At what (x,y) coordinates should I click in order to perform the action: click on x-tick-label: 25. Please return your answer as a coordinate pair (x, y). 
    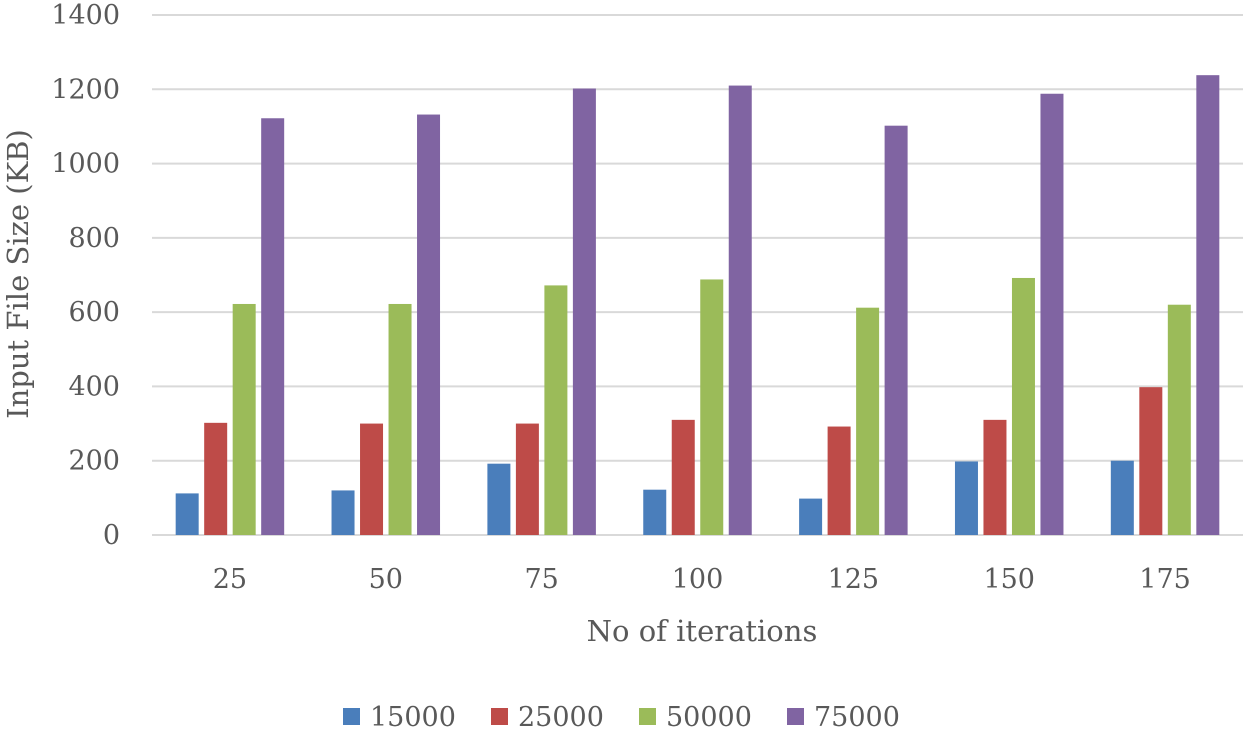
    Looking at the image, I should click on (230, 579).